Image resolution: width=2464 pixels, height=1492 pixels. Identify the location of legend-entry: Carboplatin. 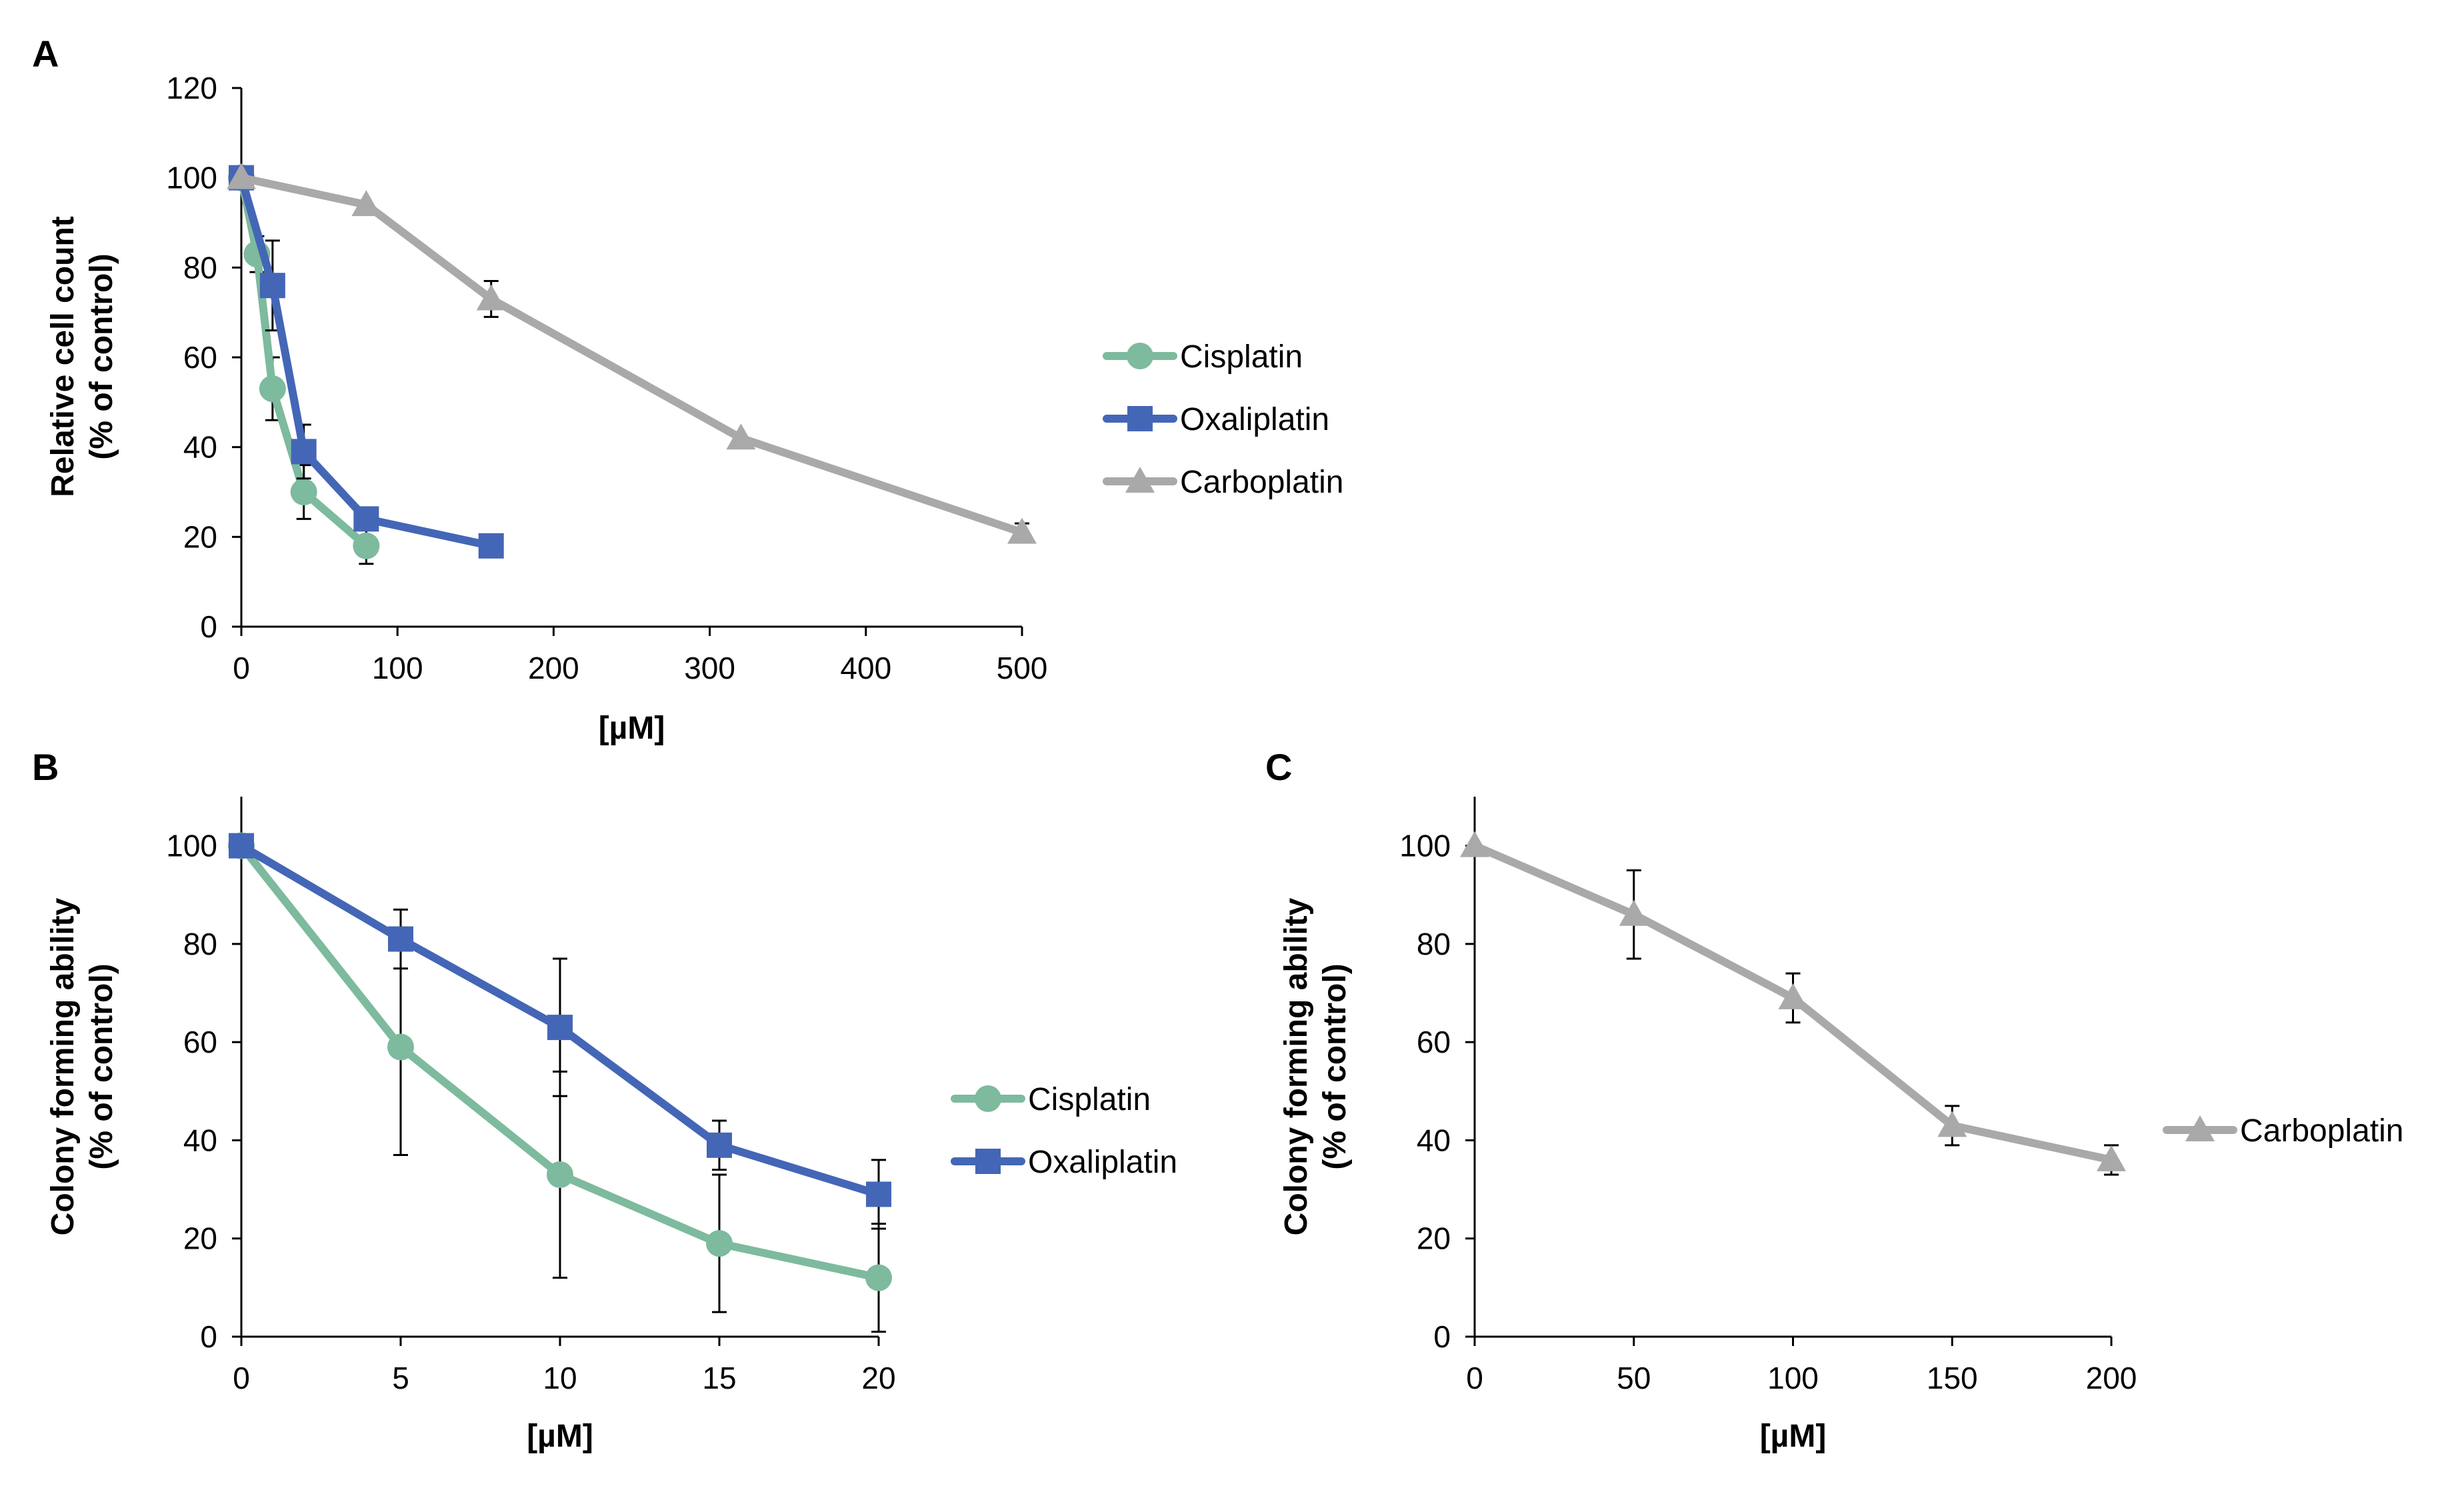
(2283, 1131).